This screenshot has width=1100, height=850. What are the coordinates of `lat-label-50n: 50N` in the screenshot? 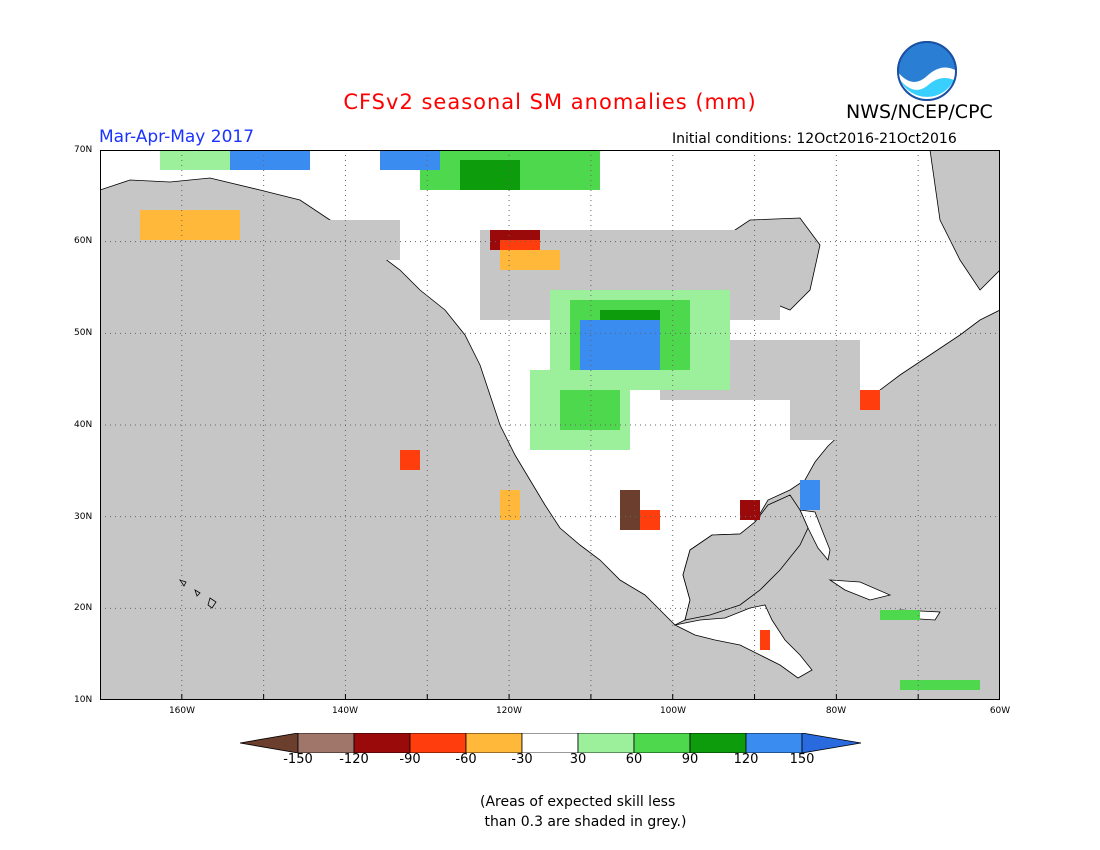 It's located at (83, 333).